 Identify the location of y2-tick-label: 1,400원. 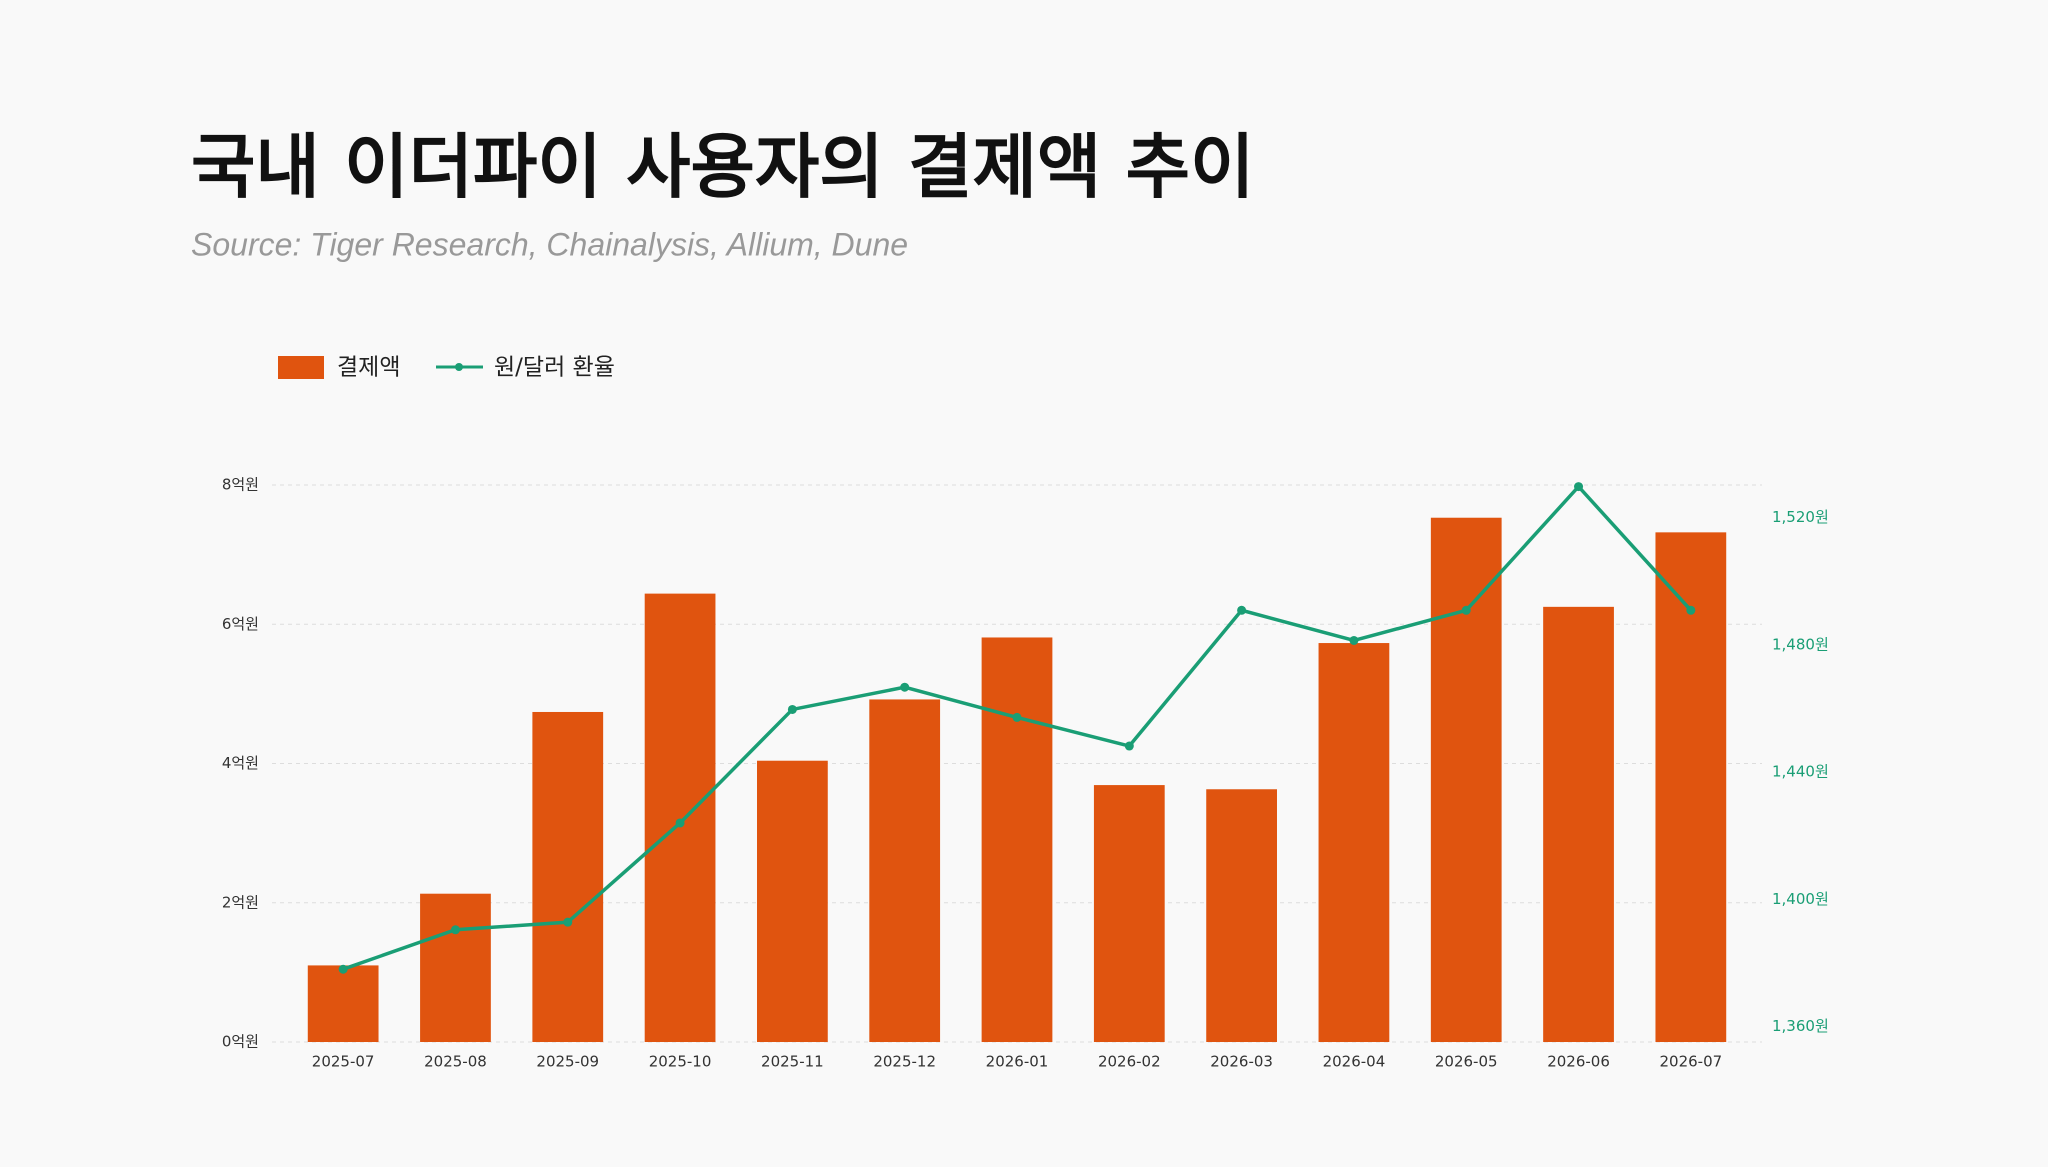
(1800, 899).